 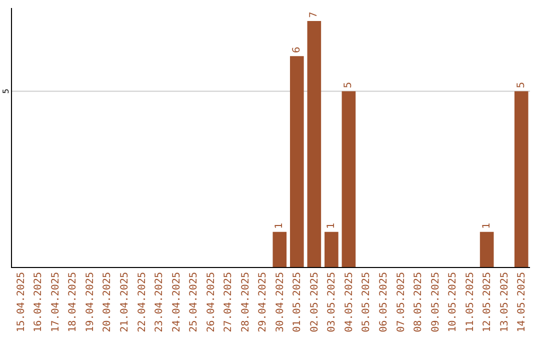 What do you see at coordinates (38, 302) in the screenshot?
I see `x-tick-label: 16.04.2025` at bounding box center [38, 302].